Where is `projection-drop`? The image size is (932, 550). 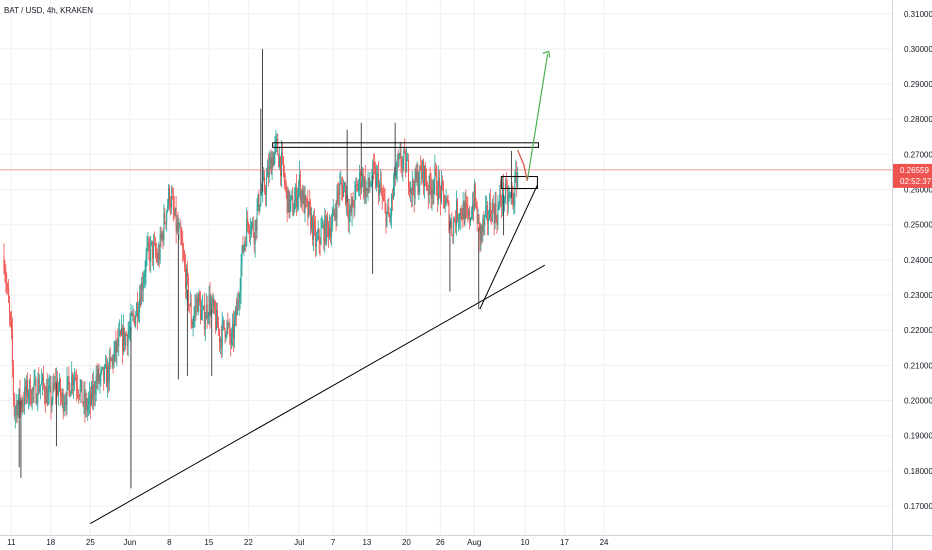
projection-drop is located at coordinates (522, 165).